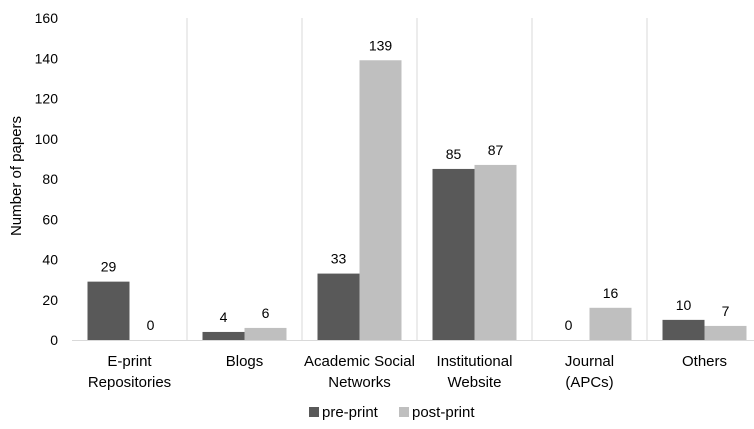 The height and width of the screenshot is (429, 754). Describe the element at coordinates (443, 412) in the screenshot. I see `legend-label: post-print` at that location.